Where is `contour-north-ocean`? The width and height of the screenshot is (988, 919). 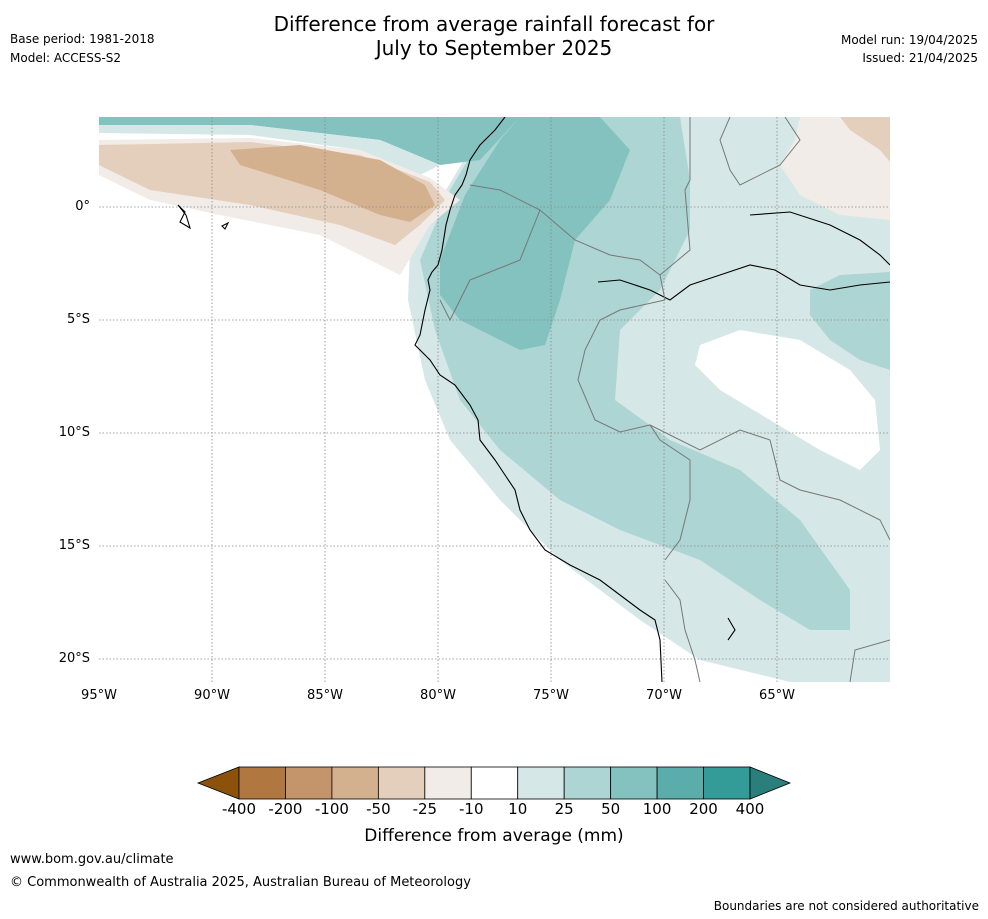 contour-north-ocean is located at coordinates (309, 141).